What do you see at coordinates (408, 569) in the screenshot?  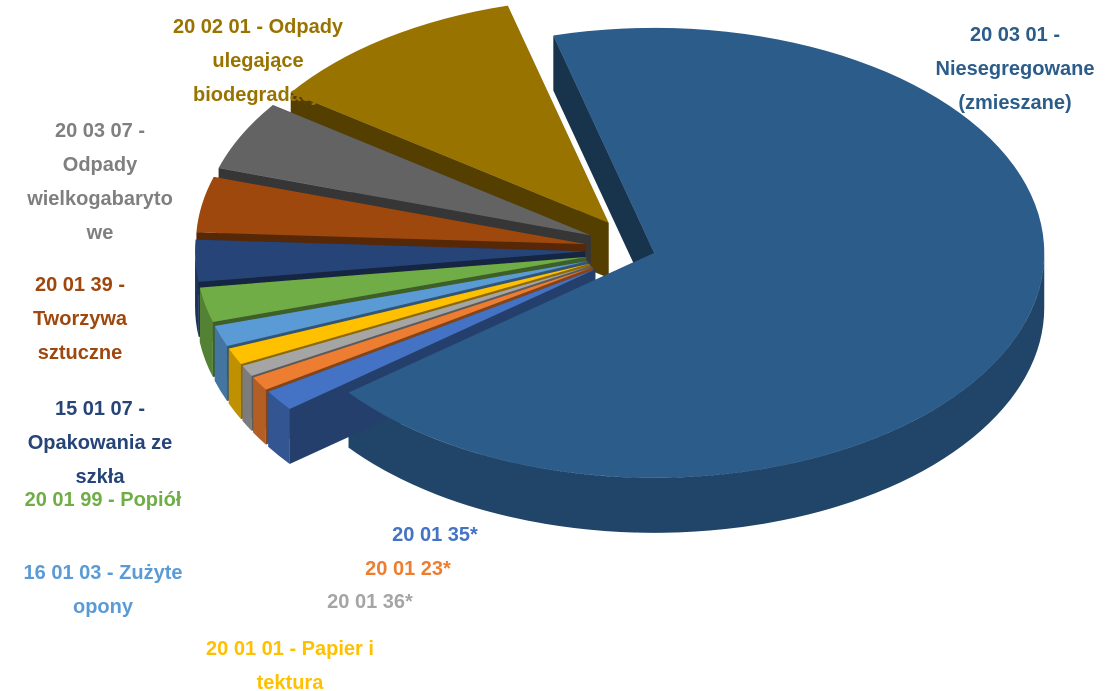 I see `data-label: 20 01 23*` at bounding box center [408, 569].